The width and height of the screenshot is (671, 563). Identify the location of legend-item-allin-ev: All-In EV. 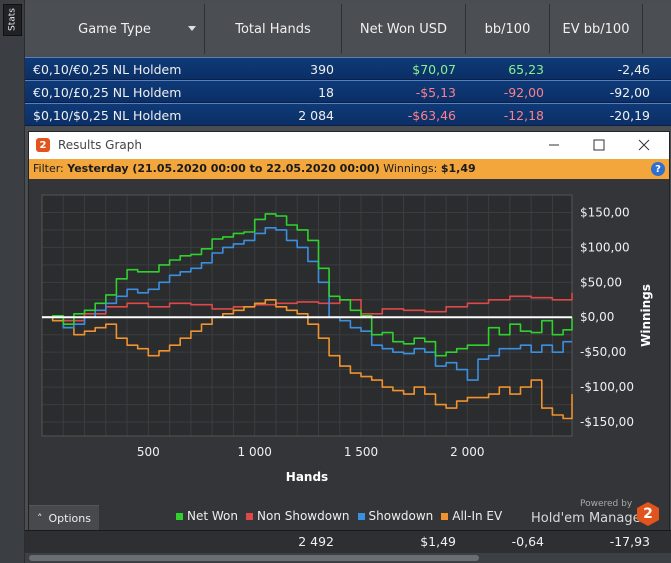
(471, 516).